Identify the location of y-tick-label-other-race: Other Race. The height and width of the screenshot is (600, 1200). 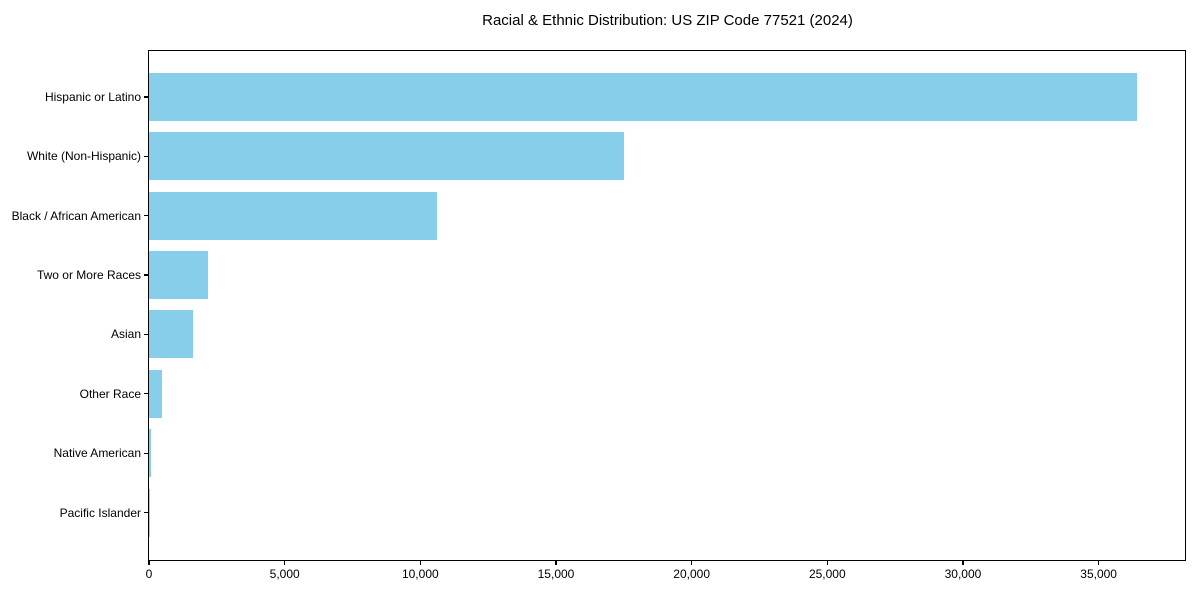
(110, 393).